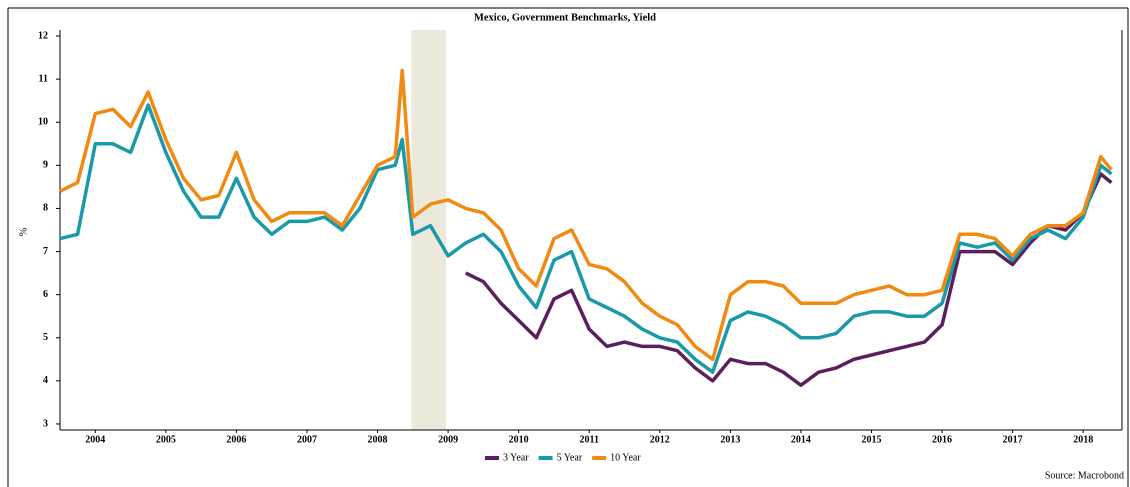 The image size is (1130, 487). What do you see at coordinates (236, 439) in the screenshot?
I see `x-tick-label: 2006` at bounding box center [236, 439].